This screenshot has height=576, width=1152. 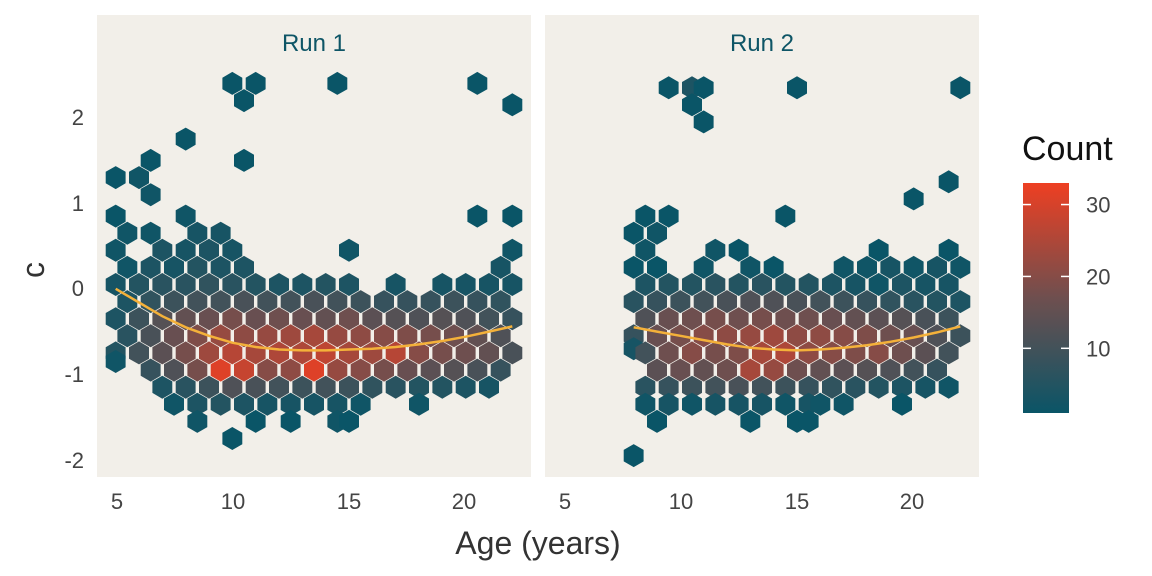 What do you see at coordinates (1067, 149) in the screenshot?
I see `legend-title: Count` at bounding box center [1067, 149].